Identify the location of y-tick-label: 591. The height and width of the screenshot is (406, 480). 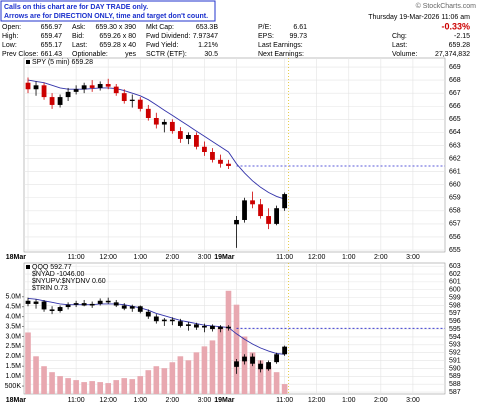
(455, 360).